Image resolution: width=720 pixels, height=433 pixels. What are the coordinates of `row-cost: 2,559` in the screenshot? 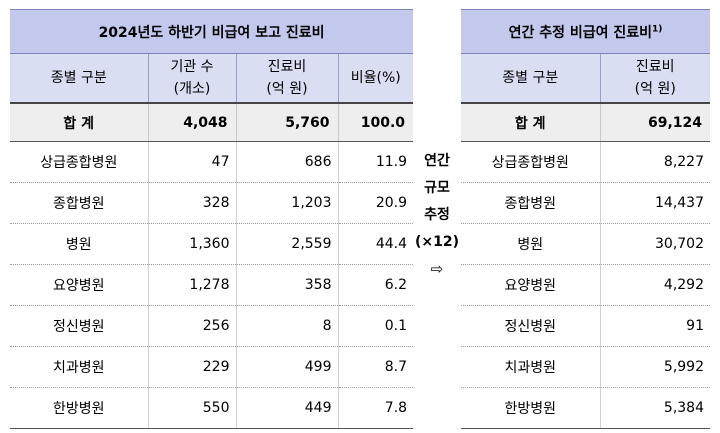 It's located at (286, 244).